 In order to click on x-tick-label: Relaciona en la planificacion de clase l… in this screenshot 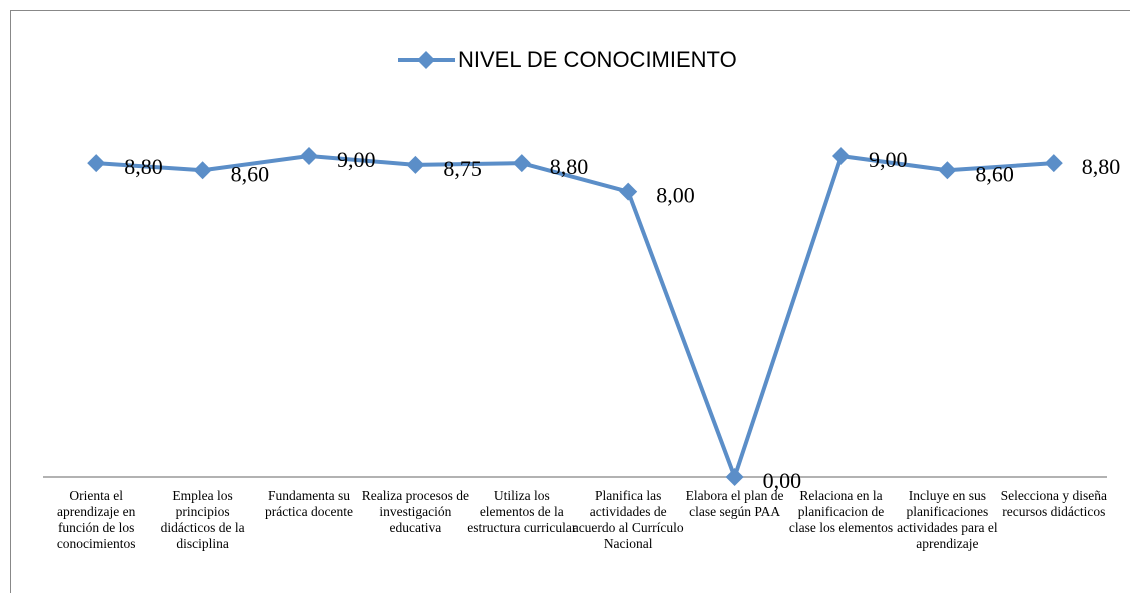, I will do `click(841, 511)`.